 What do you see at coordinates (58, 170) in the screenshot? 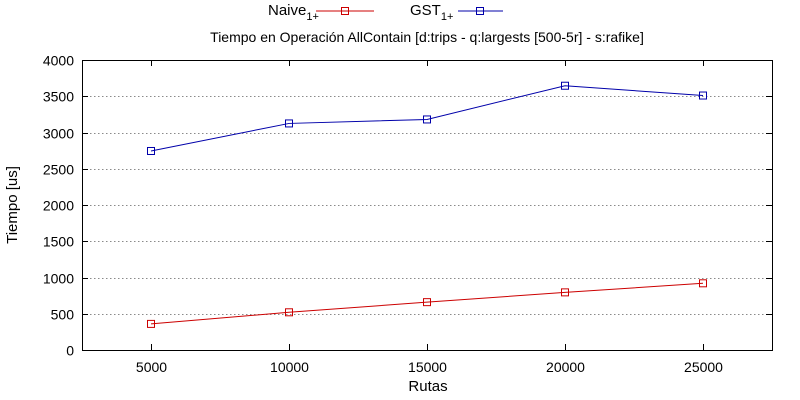
I see `y-tick-label: 2500` at bounding box center [58, 170].